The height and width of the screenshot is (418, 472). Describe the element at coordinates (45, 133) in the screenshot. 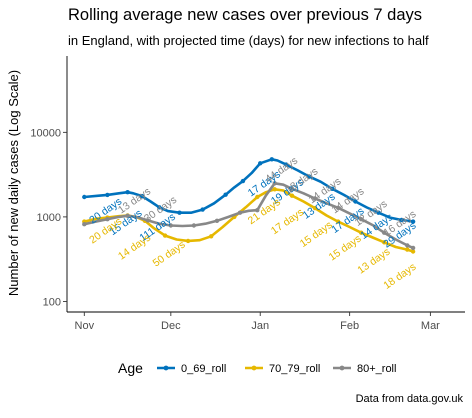

I see `y-tick-label: 10000` at that location.